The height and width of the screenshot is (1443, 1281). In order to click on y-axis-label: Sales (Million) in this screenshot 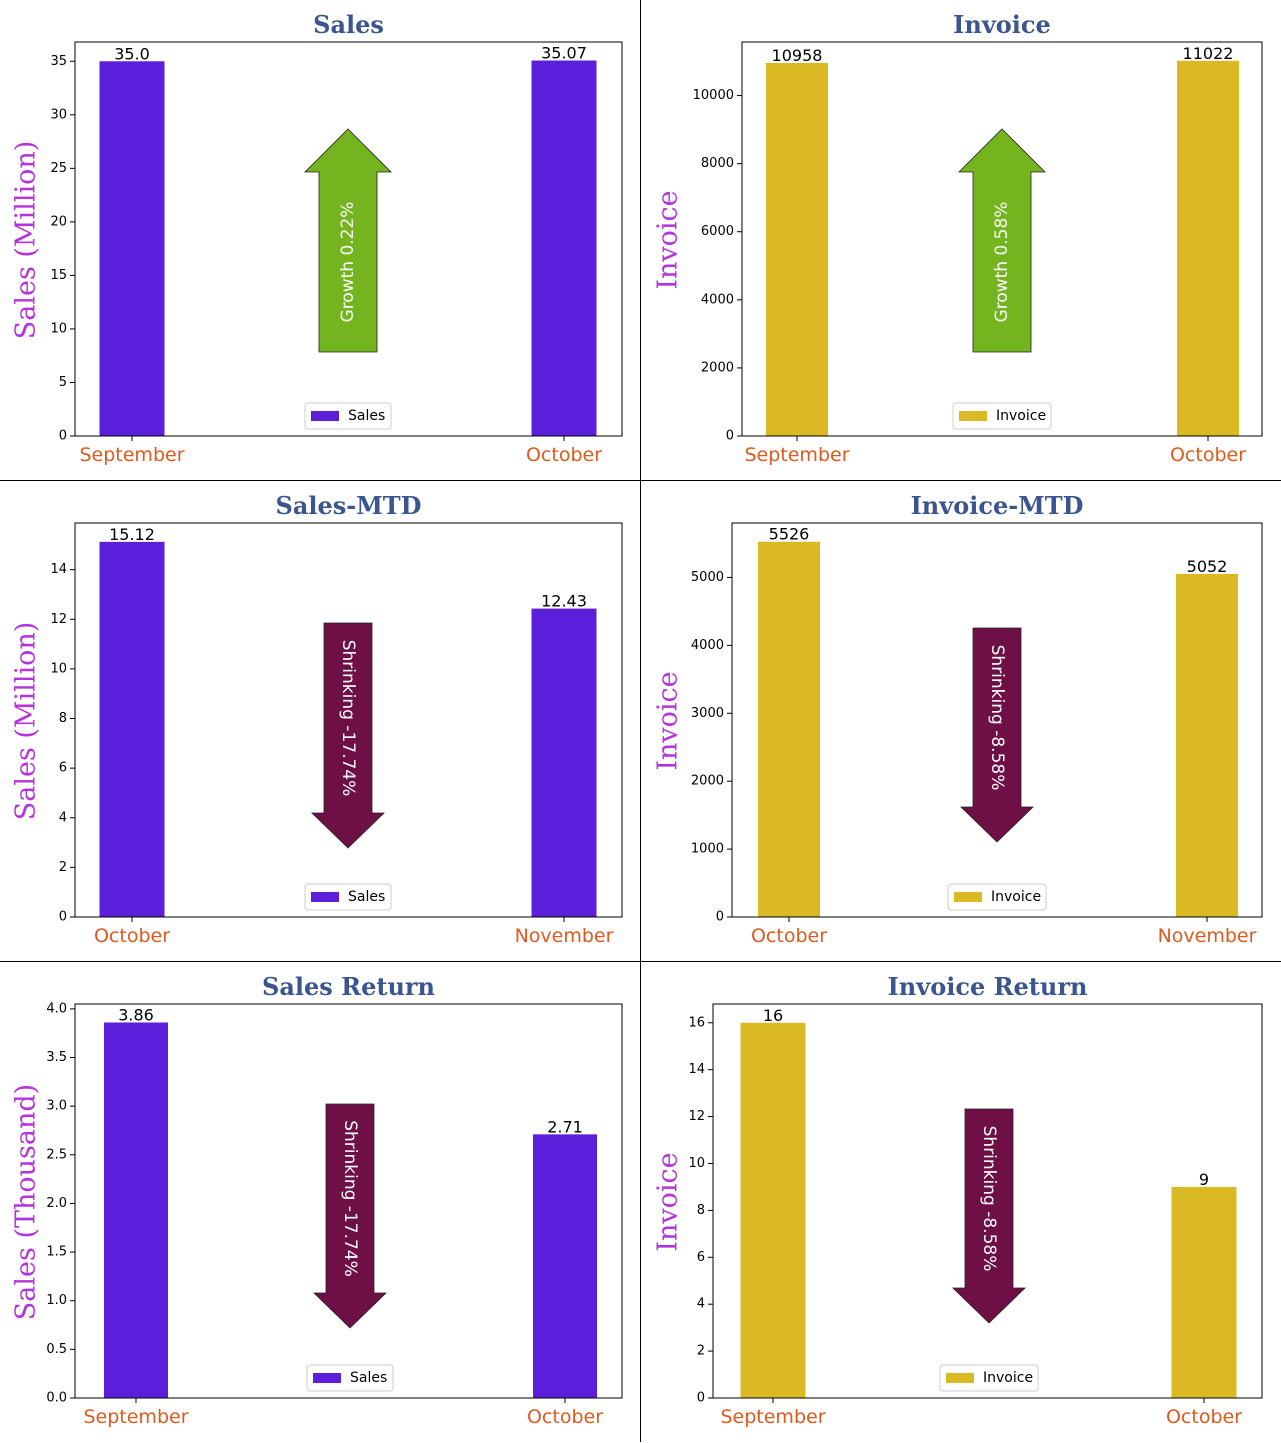, I will do `click(26, 721)`.